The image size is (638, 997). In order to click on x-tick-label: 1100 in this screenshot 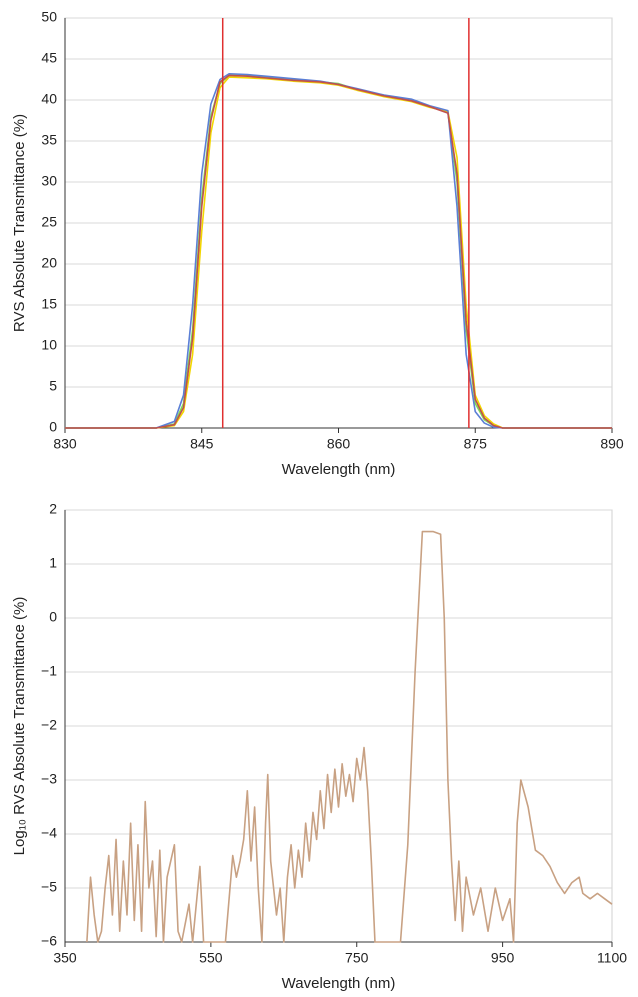, I will do `click(612, 958)`.